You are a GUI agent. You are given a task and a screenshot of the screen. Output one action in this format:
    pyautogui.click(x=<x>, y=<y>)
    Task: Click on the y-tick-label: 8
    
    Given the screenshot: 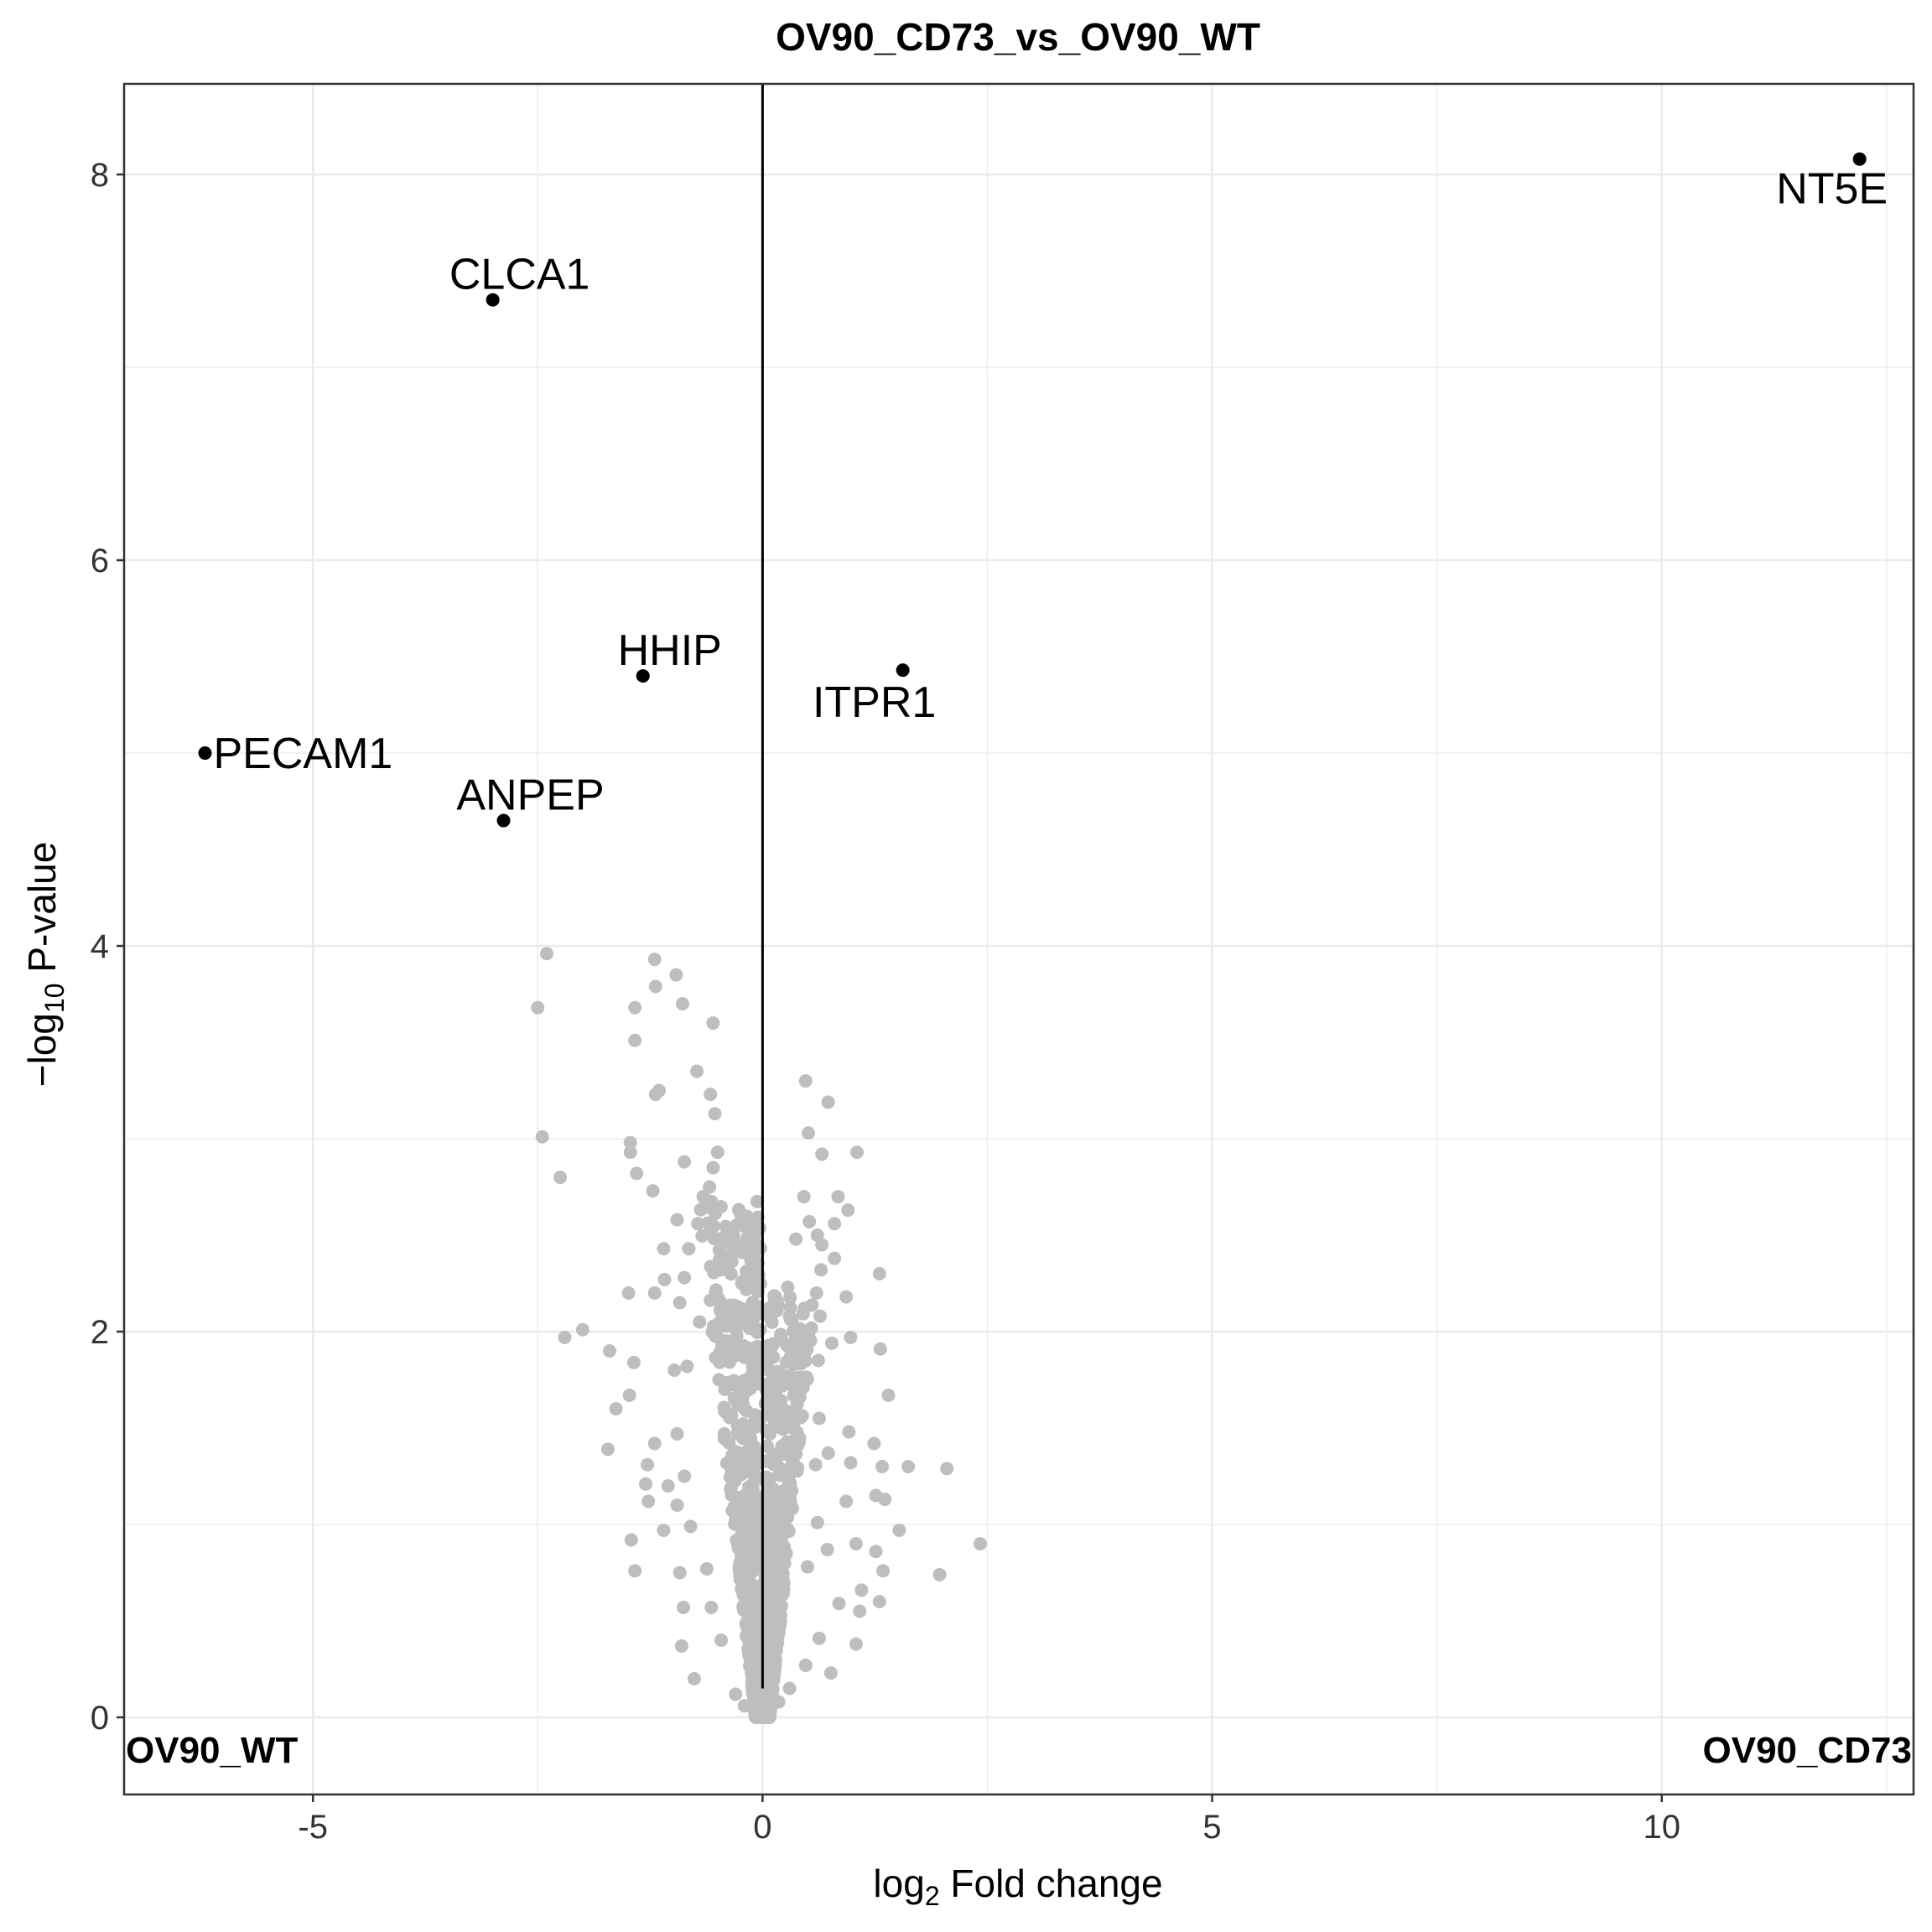 What is the action you would take?
    pyautogui.click(x=100, y=175)
    